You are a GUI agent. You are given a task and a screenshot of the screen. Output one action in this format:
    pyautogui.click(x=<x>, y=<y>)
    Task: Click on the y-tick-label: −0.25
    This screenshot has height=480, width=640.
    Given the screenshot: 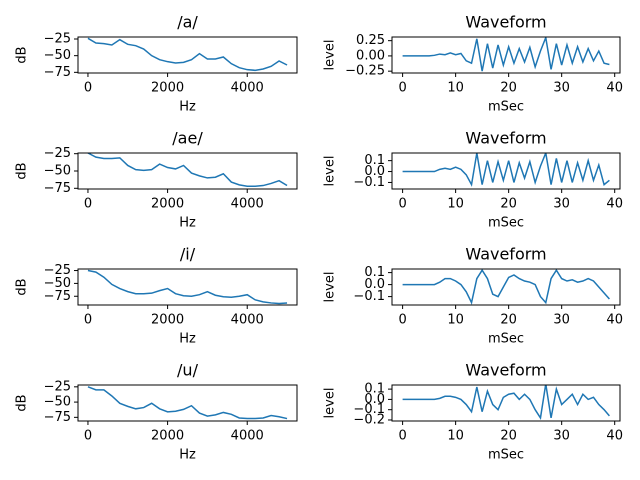 What is the action you would take?
    pyautogui.click(x=365, y=71)
    